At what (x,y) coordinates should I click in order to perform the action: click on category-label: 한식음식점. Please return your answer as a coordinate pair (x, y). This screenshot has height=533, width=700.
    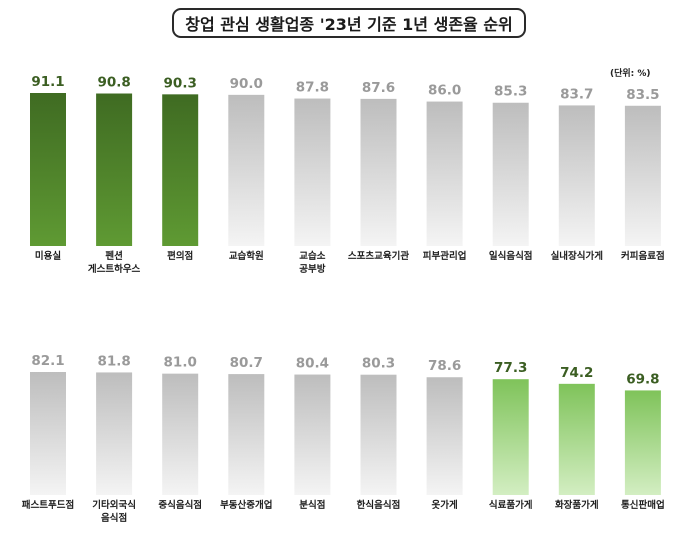
    Looking at the image, I should click on (379, 505).